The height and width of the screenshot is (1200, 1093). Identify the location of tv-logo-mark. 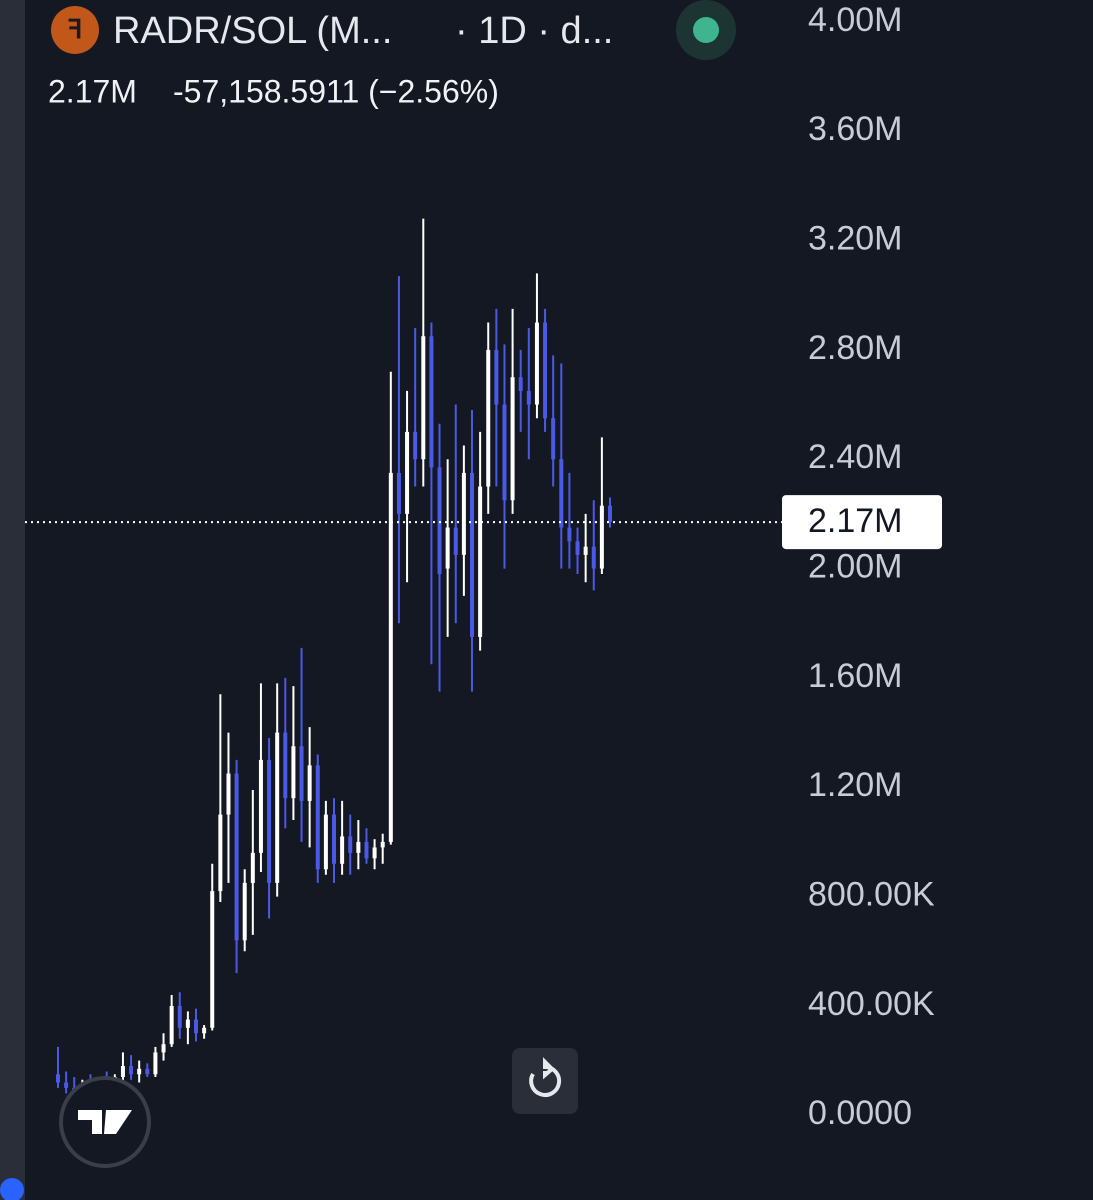
(105, 1122).